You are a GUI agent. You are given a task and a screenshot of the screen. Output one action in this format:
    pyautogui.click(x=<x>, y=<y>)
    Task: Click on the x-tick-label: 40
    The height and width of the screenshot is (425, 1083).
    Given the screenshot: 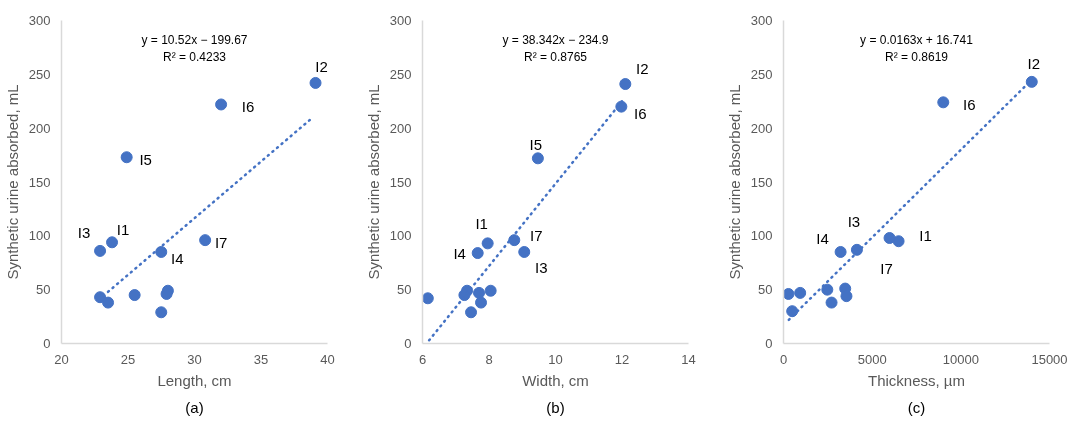 What is the action you would take?
    pyautogui.click(x=327, y=359)
    